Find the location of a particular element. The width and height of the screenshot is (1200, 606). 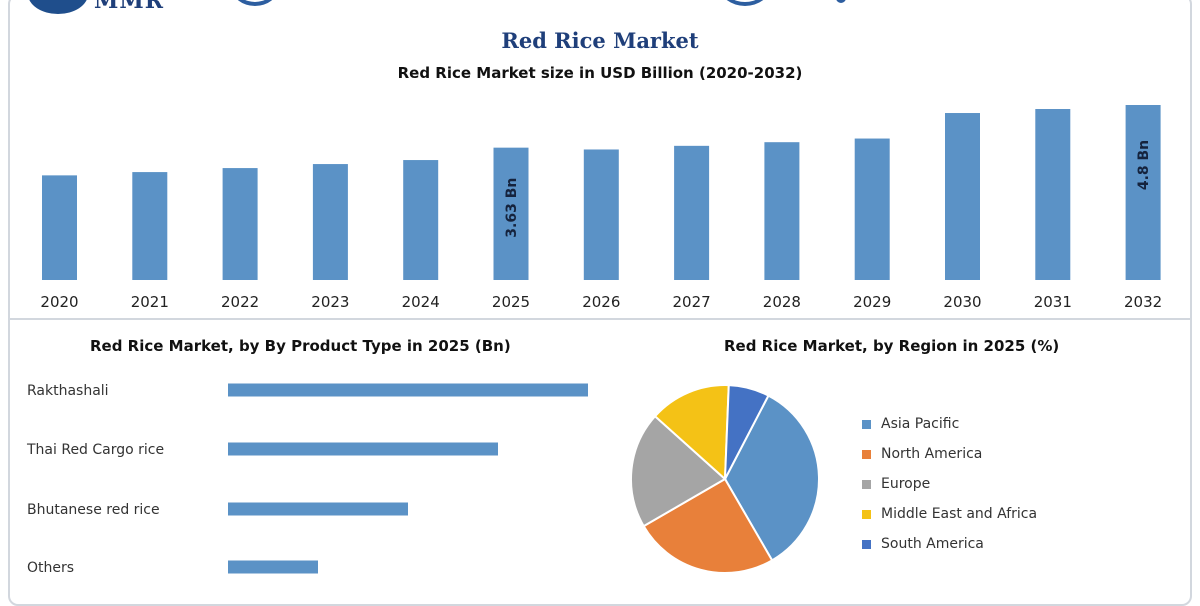

legend-label: North America is located at coordinates (932, 454).